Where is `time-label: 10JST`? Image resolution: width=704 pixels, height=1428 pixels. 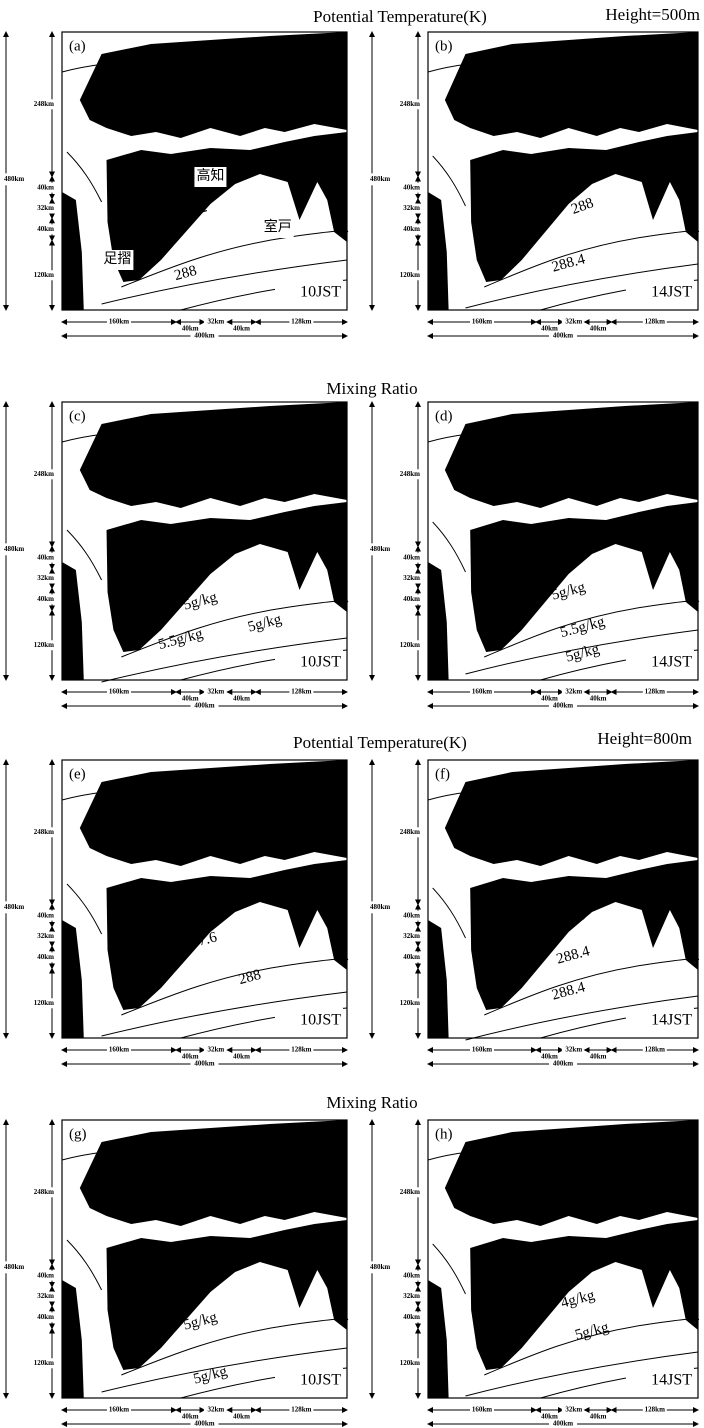
time-label: 10JST is located at coordinates (320, 292).